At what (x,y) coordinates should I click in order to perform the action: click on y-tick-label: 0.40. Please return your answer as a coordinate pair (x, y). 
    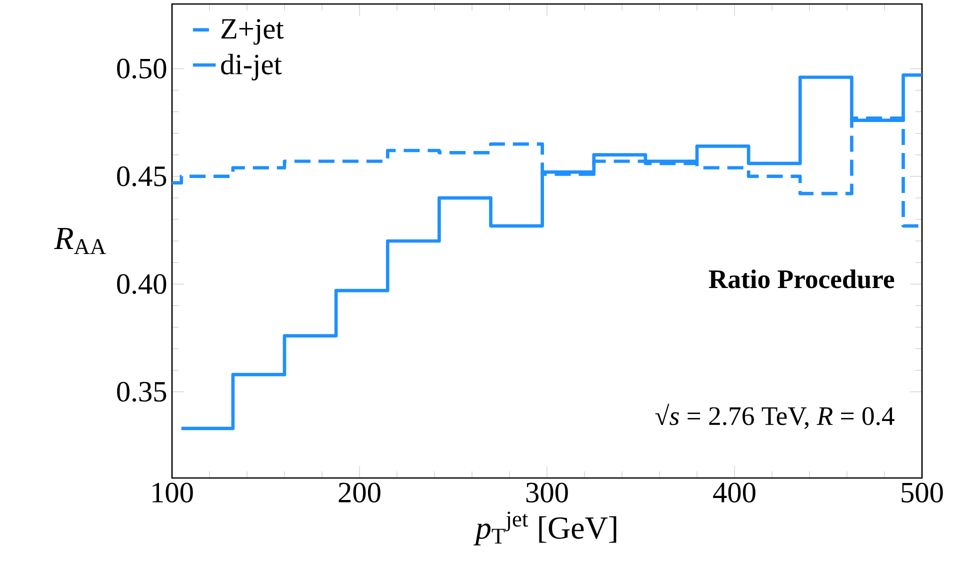
    Looking at the image, I should click on (141, 284).